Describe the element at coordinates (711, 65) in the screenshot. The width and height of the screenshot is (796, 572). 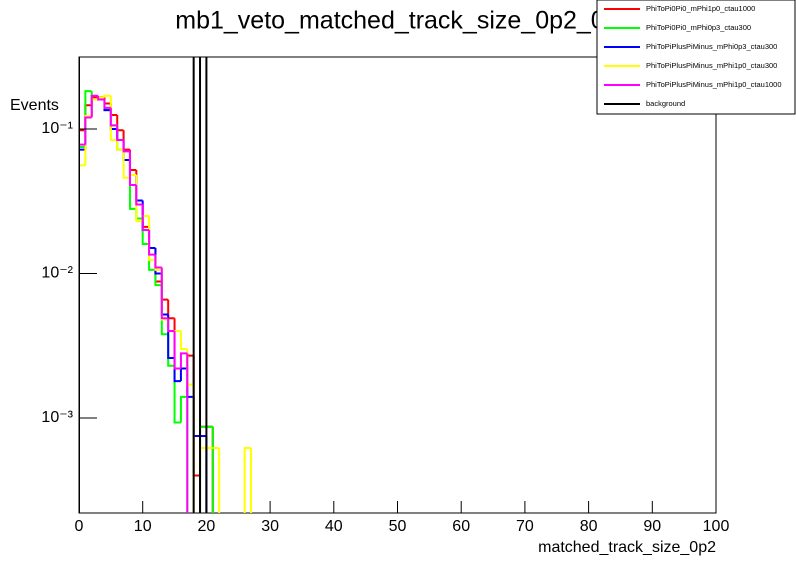
I see `legend-label: PhiToPiPlusPiMinus_mPhi1p0_ctau300` at that location.